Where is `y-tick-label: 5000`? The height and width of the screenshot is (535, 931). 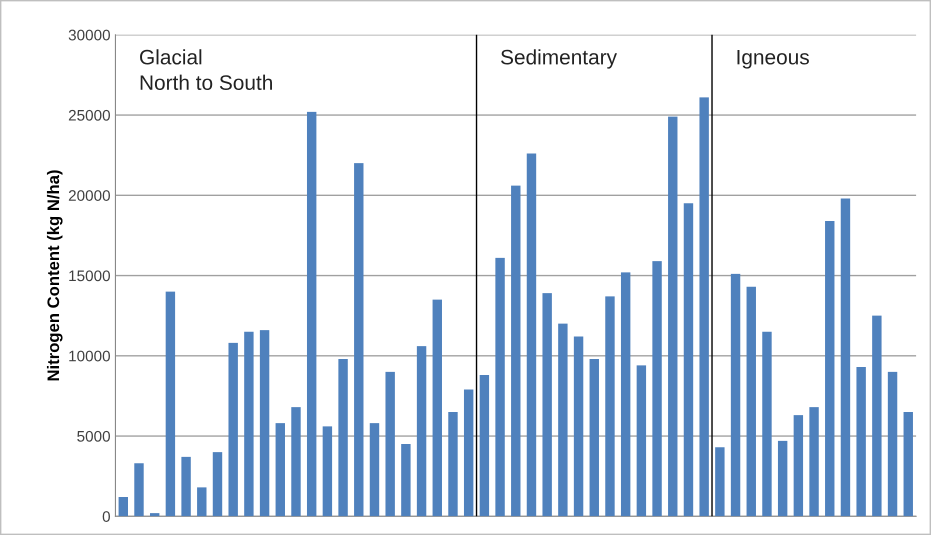 y-tick-label: 5000 is located at coordinates (93, 436).